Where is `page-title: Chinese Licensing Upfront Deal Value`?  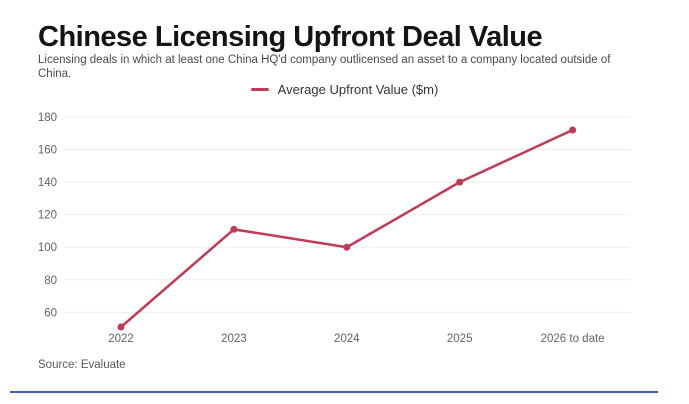
page-title: Chinese Licensing Upfront Deal Value is located at coordinates (290, 37).